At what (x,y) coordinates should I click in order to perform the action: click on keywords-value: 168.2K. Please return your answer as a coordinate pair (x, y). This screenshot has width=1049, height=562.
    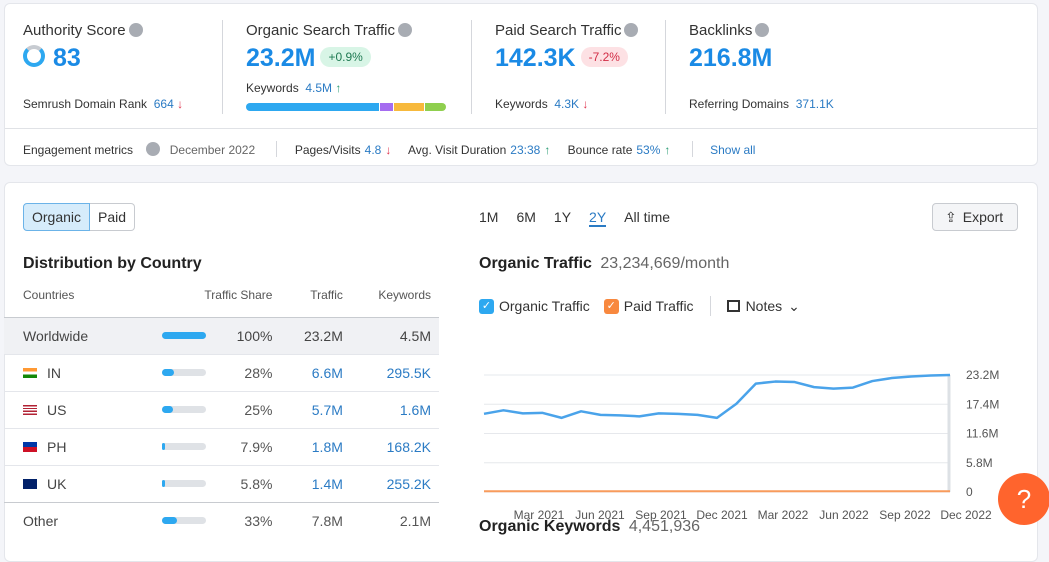
    Looking at the image, I should click on (394, 446).